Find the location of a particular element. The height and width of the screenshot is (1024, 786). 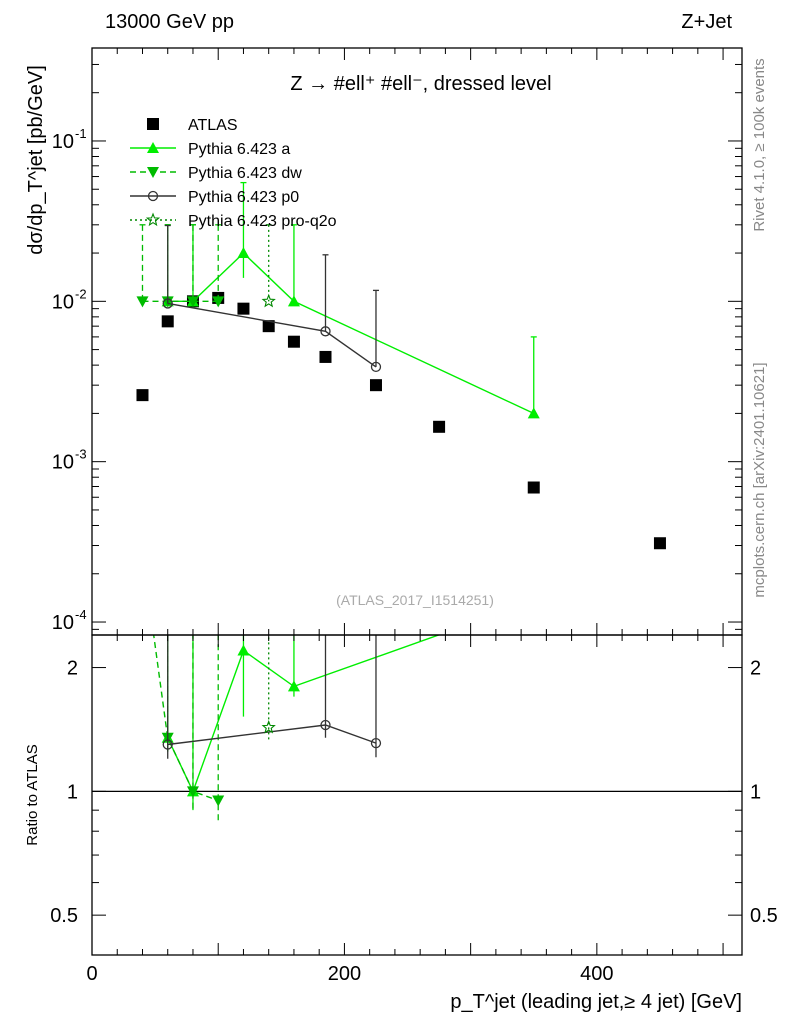

y-axis-title-ratio: Ratio to ATLAS is located at coordinates (32, 794).